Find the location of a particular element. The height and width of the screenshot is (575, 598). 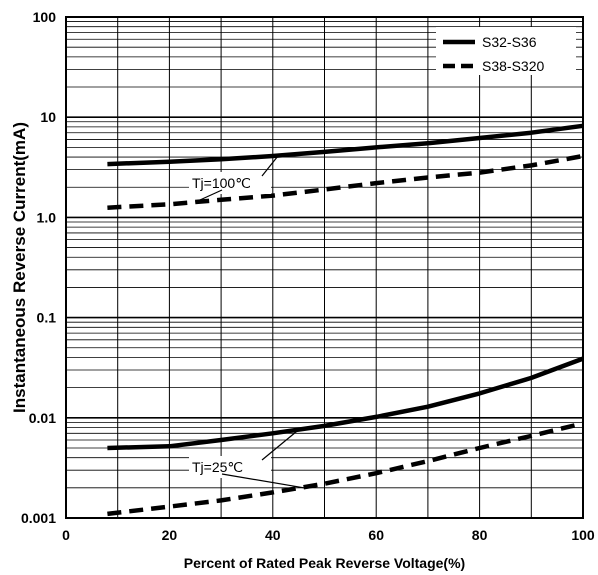

annotation-label-0: Tj=100℃ is located at coordinates (221, 183).